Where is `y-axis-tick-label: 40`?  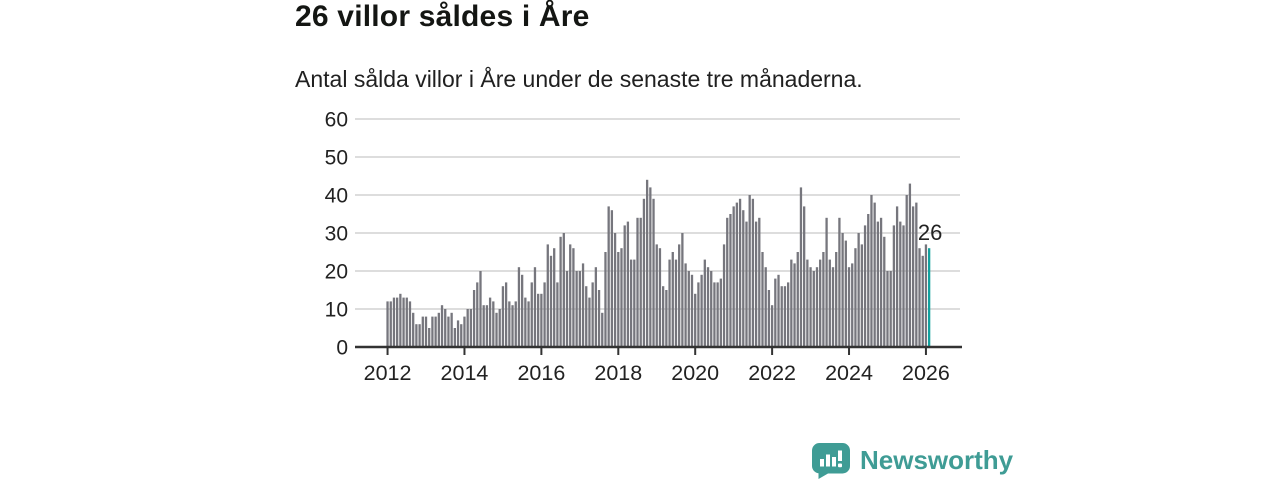 y-axis-tick-label: 40 is located at coordinates (336, 196).